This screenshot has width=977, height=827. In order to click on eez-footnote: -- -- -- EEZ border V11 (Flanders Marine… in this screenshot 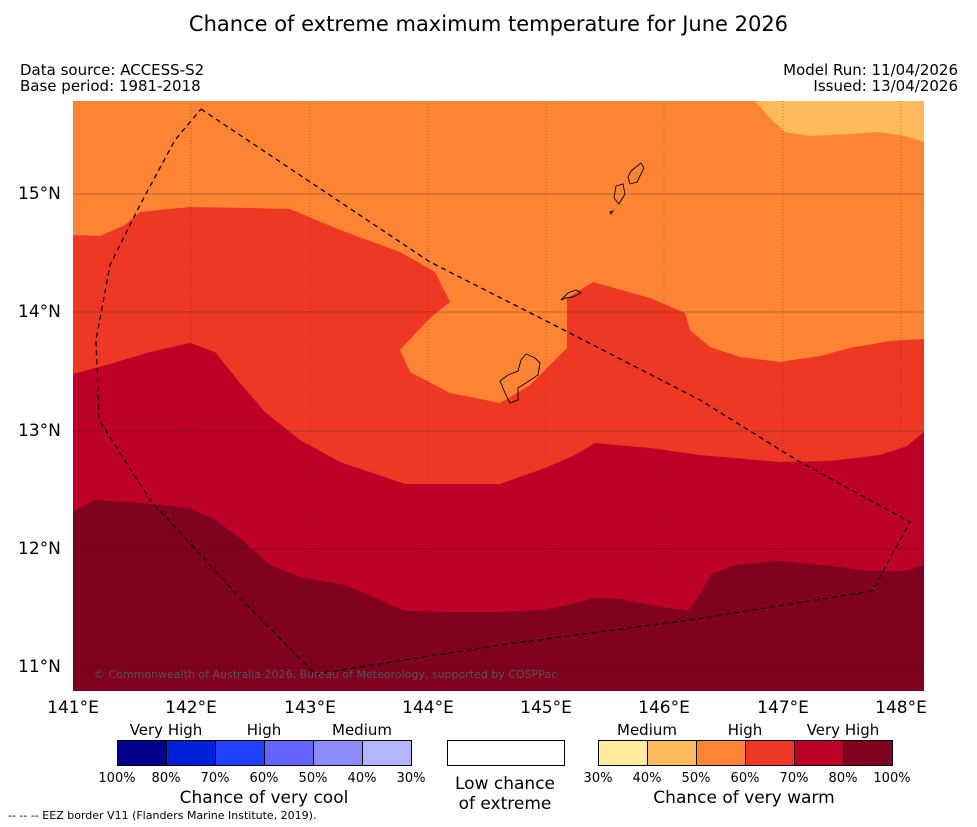, I will do `click(162, 815)`.